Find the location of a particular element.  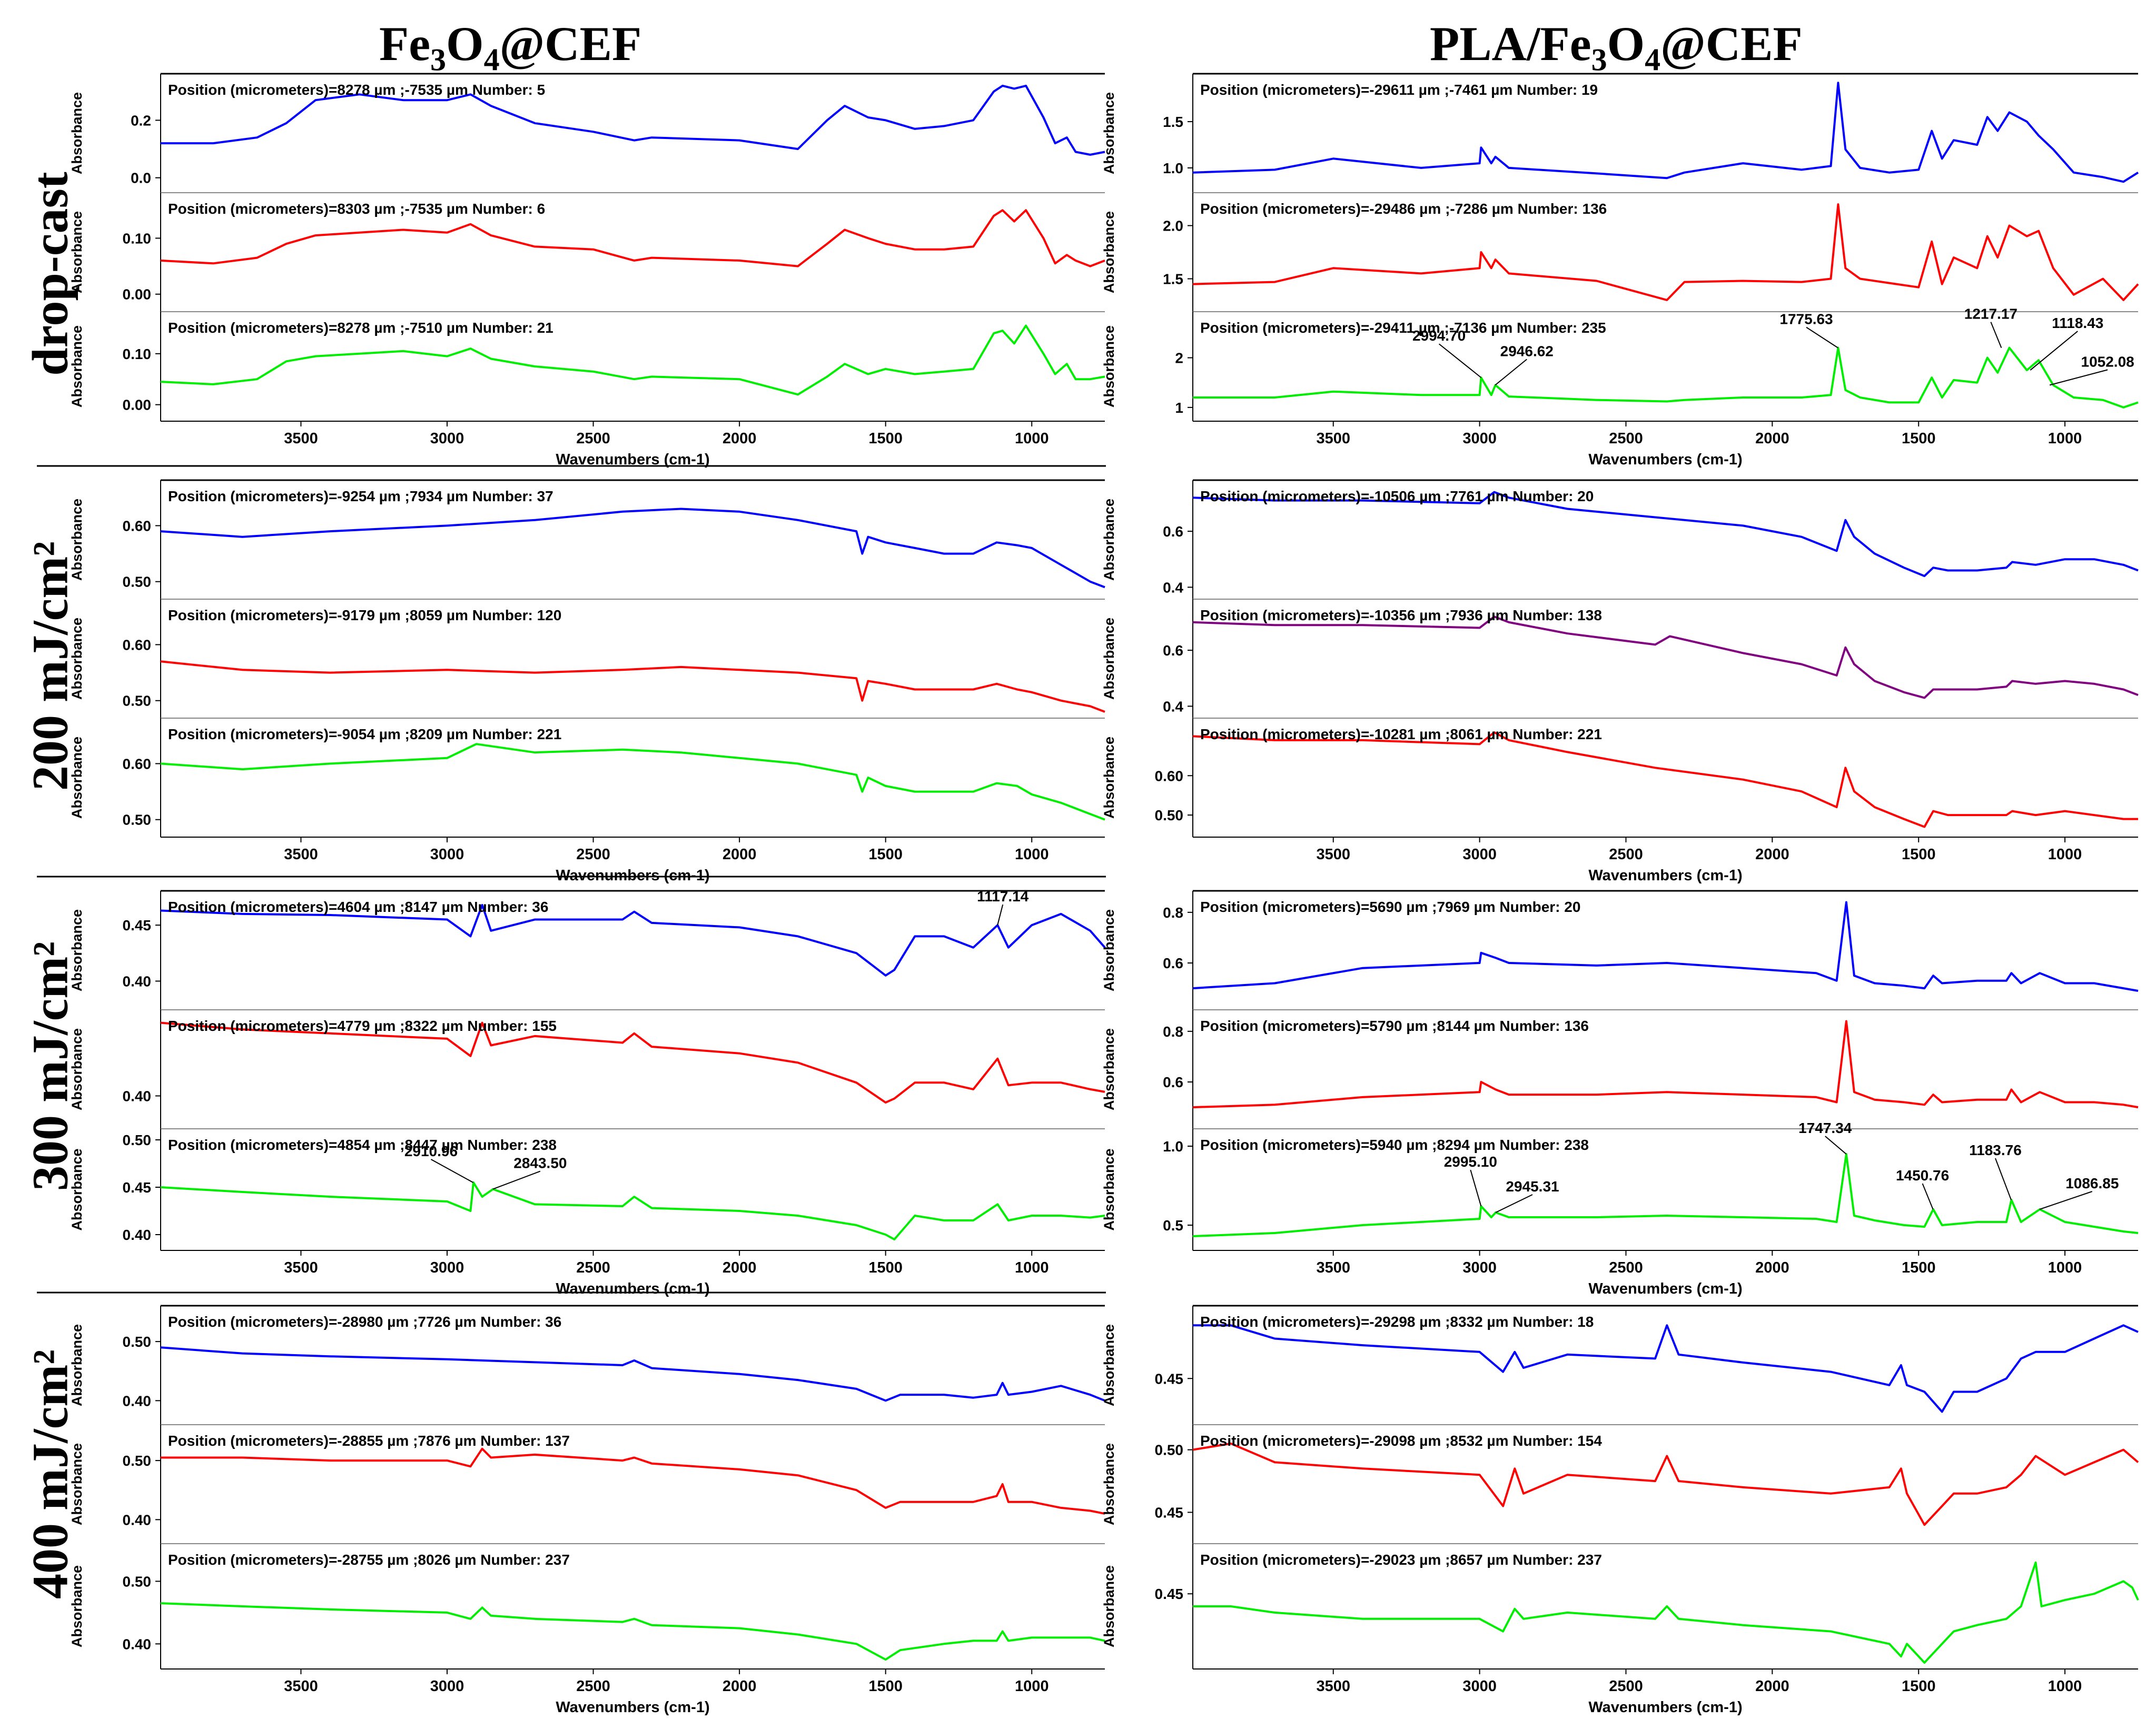

x-axis-label: Wavenumbers (cm-1) is located at coordinates (633, 1288).